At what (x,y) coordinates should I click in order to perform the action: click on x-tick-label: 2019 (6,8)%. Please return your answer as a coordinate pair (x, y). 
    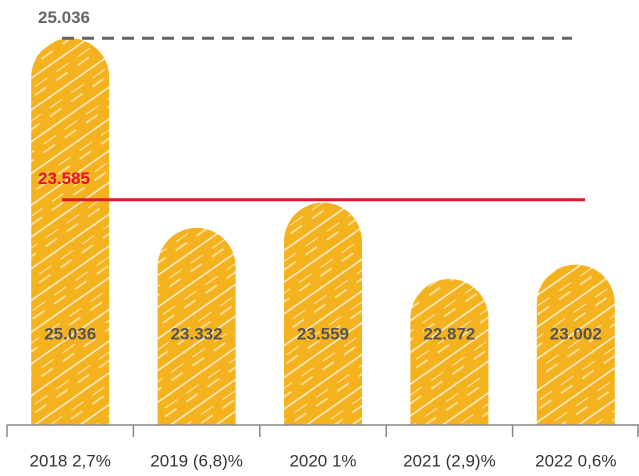
    Looking at the image, I should click on (196, 460).